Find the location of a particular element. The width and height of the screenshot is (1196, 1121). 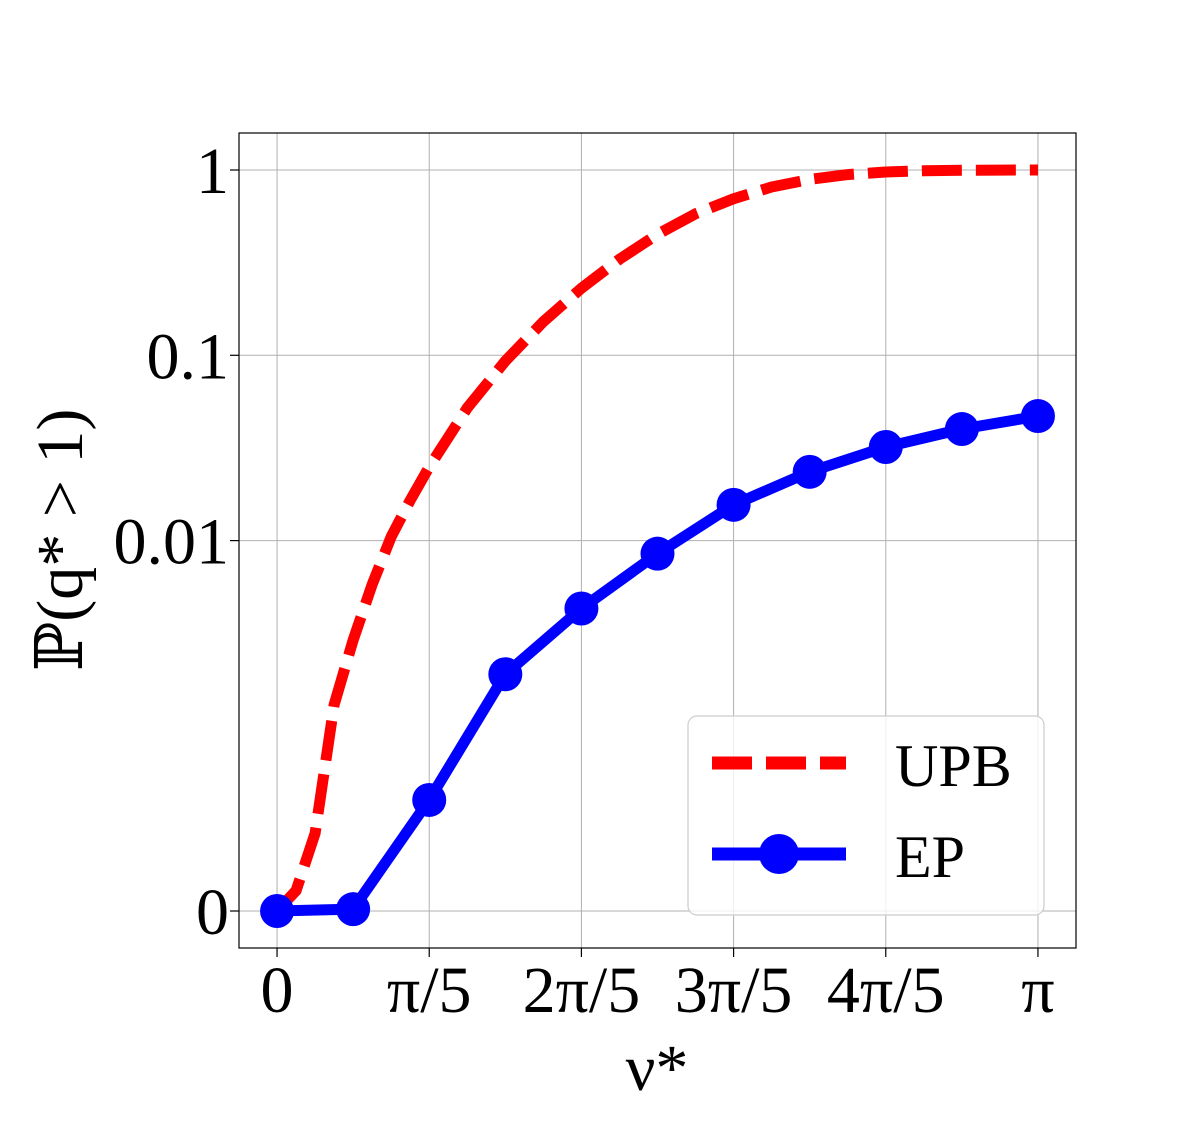

x-tick-label: 0 is located at coordinates (277, 990).